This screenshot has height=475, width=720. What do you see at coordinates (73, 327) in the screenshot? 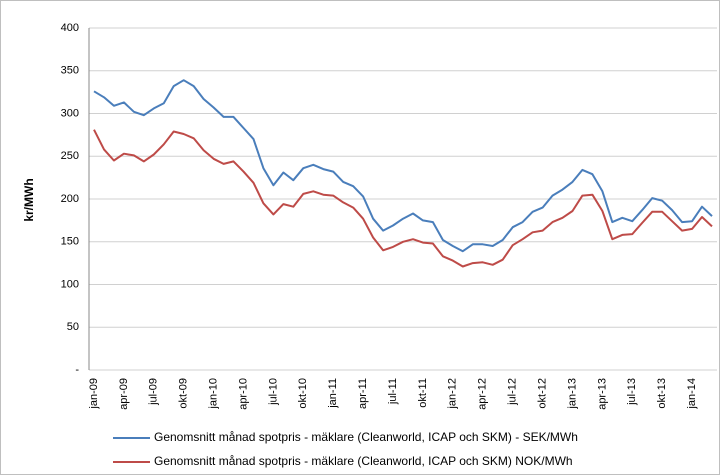
I see `y-tick-label: 50` at bounding box center [73, 327].